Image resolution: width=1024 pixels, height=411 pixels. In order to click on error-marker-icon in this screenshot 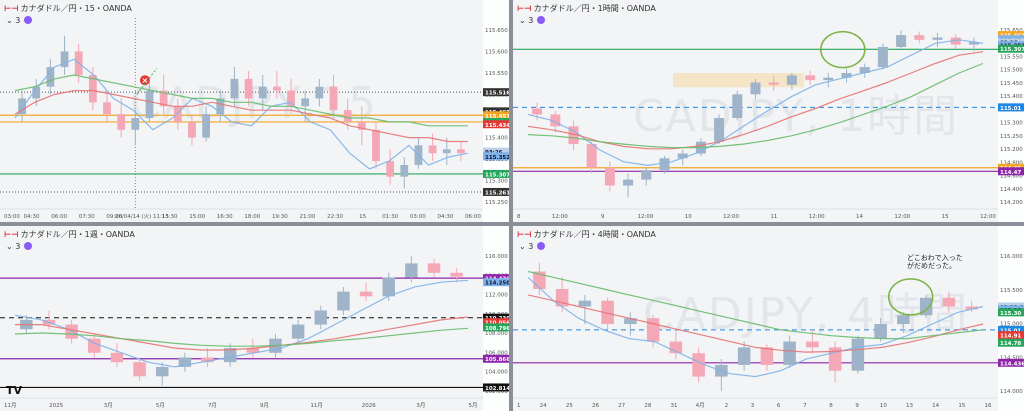, I will do `click(144, 80)`.